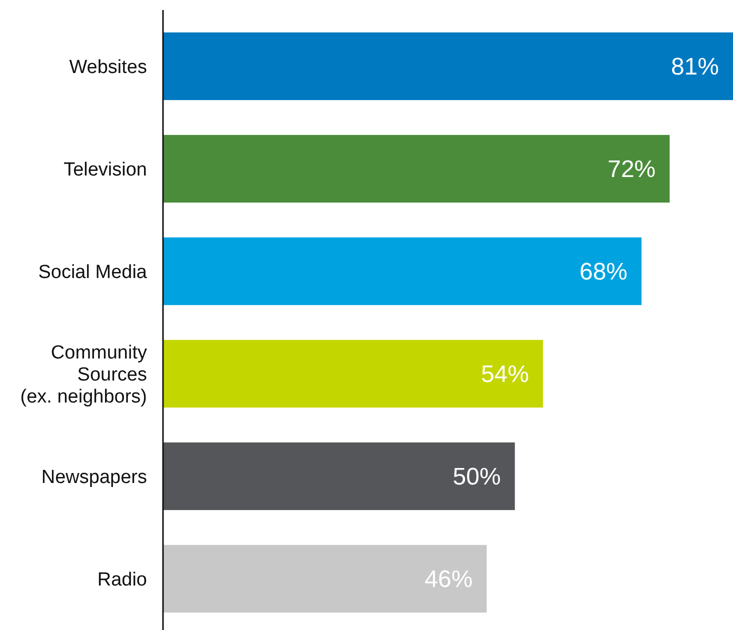 This screenshot has width=733, height=630. I want to click on data-label: 54%, so click(504, 374).